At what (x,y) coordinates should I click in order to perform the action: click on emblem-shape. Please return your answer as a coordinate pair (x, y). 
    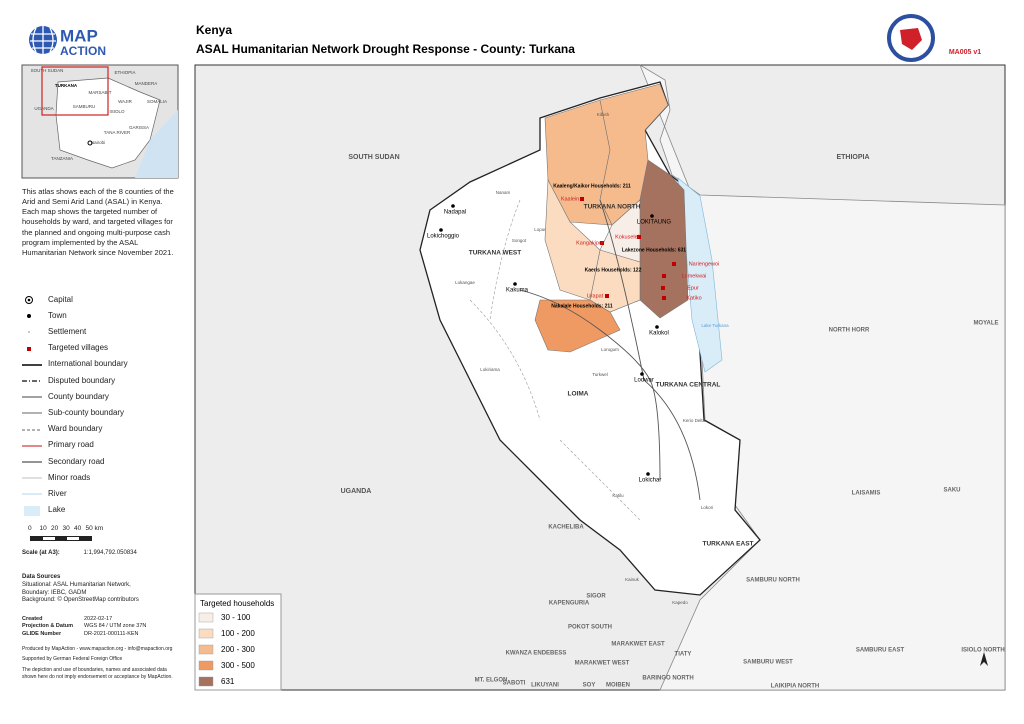
    Looking at the image, I should click on (911, 39).